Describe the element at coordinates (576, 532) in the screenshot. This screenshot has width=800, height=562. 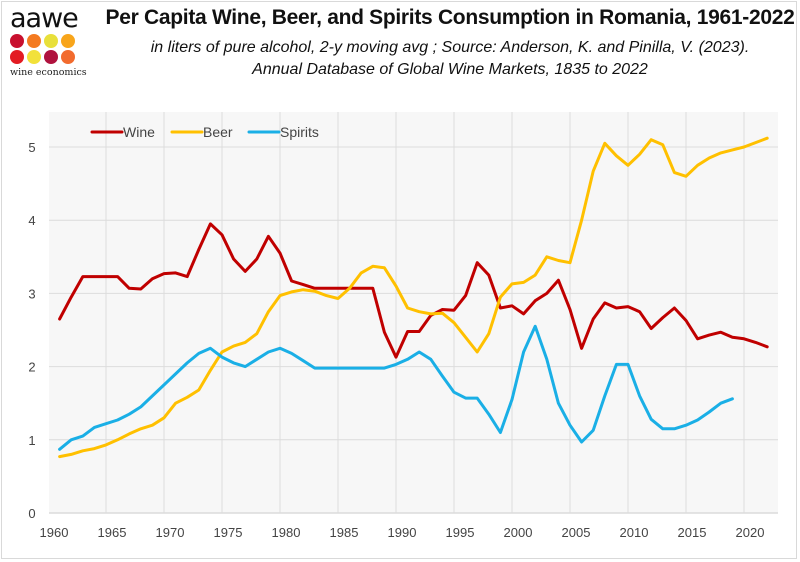
I see `x-tick-label: 2005` at that location.